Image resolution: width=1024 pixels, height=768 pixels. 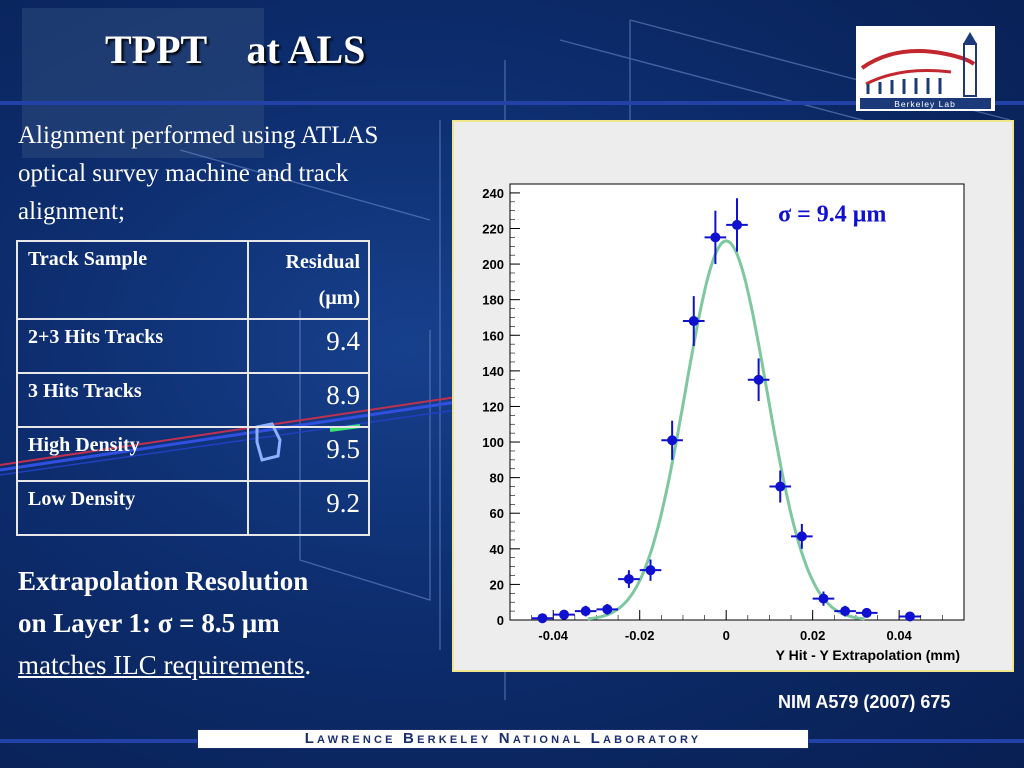 What do you see at coordinates (493, 335) in the screenshot?
I see `y-tick-label: 160` at bounding box center [493, 335].